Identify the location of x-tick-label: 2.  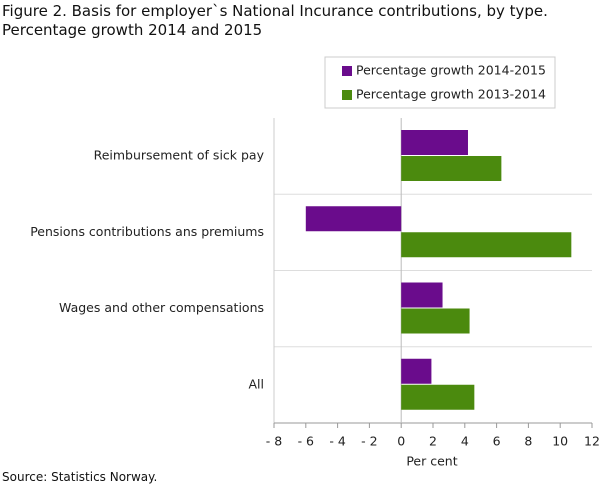
(433, 441).